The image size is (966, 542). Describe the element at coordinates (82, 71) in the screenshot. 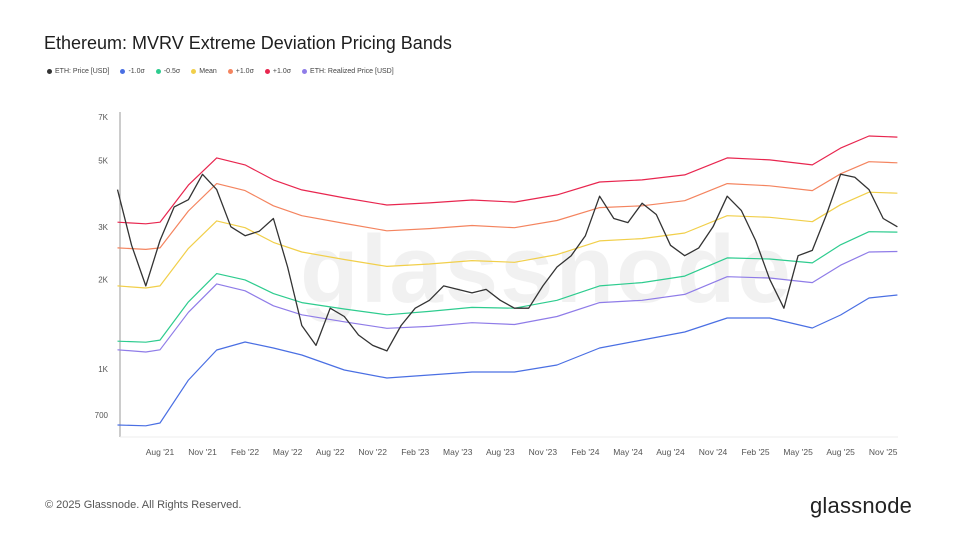

I see `legend-label: ETH: Price [USD]` at that location.